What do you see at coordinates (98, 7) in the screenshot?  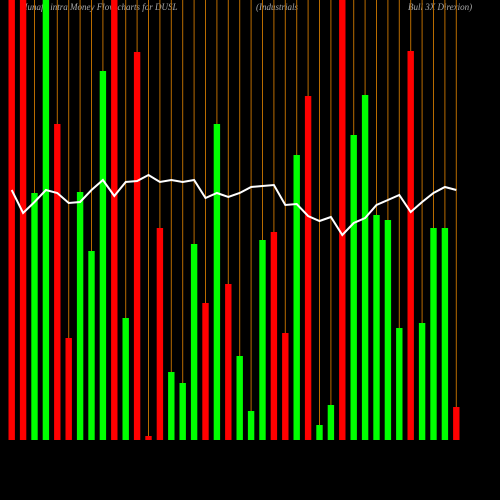 I see `chart-title: Munafa intra Money Flow charts for DUSL` at bounding box center [98, 7].